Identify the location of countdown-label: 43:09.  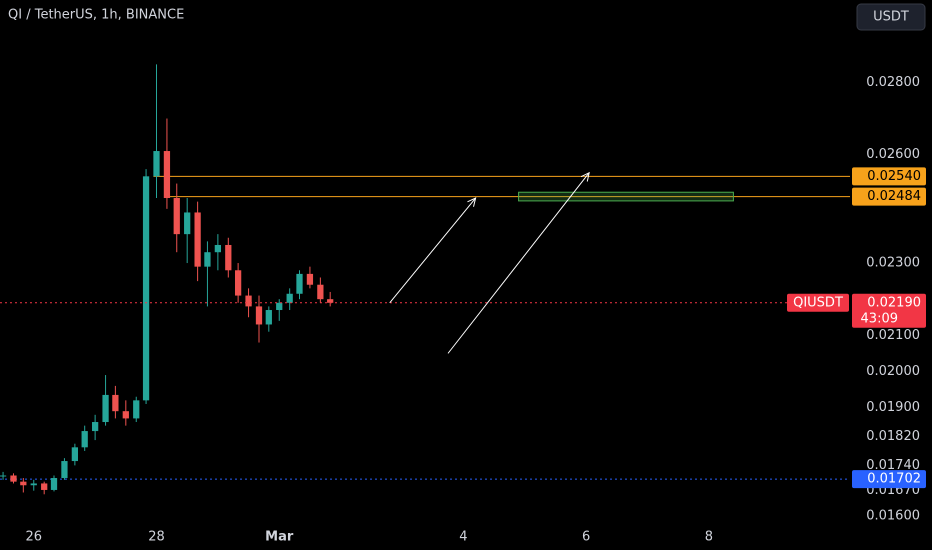
(879, 318).